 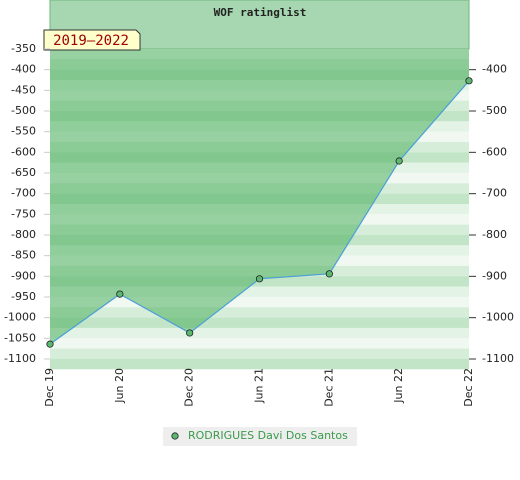 What do you see at coordinates (49, 387) in the screenshot?
I see `x-tick-label: Dec 19` at bounding box center [49, 387].